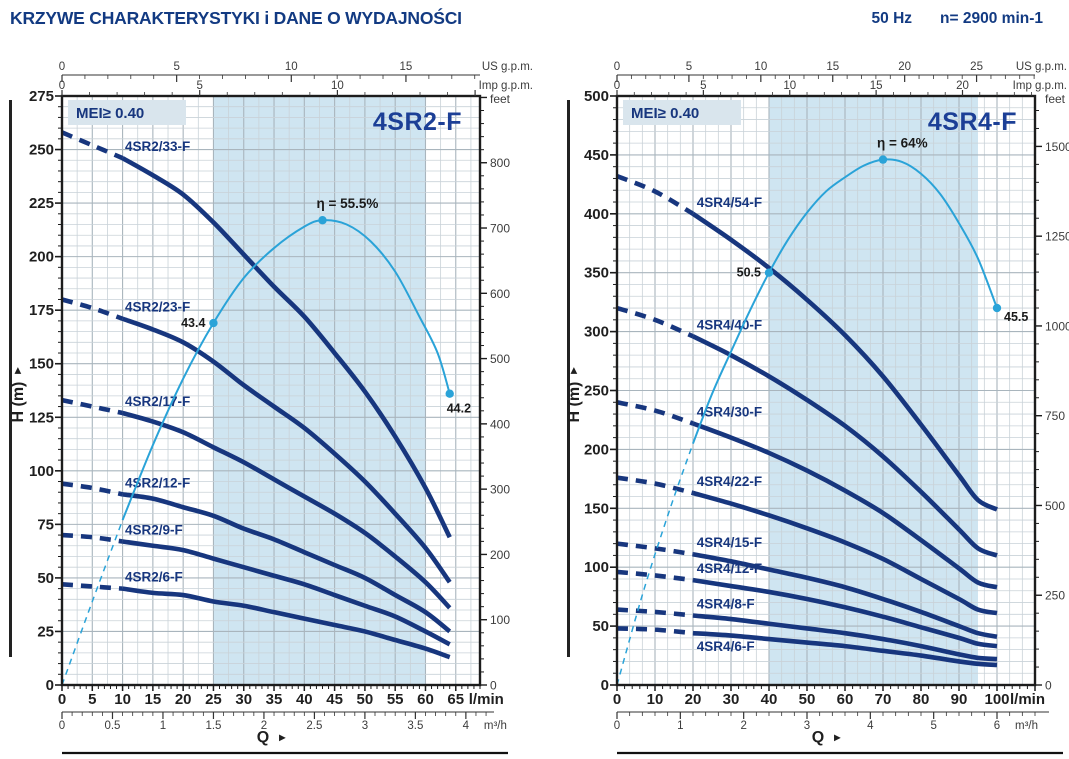 Image resolution: width=1069 pixels, height=759 pixels. Describe the element at coordinates (41, 471) in the screenshot. I see `h-axis-tick-label: 100` at that location.